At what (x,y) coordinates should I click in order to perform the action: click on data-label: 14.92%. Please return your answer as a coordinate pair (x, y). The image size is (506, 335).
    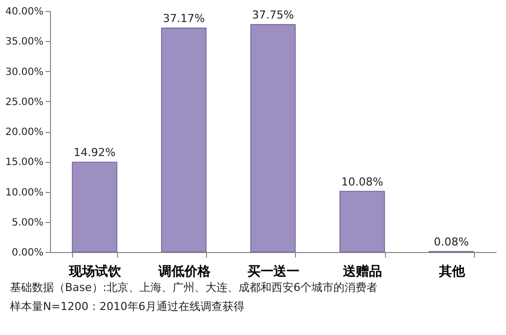
    Looking at the image, I should click on (95, 153).